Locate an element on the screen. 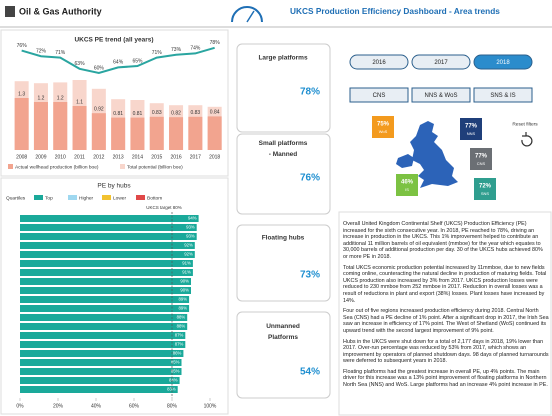 The width and height of the screenshot is (552, 416). hub-type-title: Large platforms is located at coordinates (283, 58).